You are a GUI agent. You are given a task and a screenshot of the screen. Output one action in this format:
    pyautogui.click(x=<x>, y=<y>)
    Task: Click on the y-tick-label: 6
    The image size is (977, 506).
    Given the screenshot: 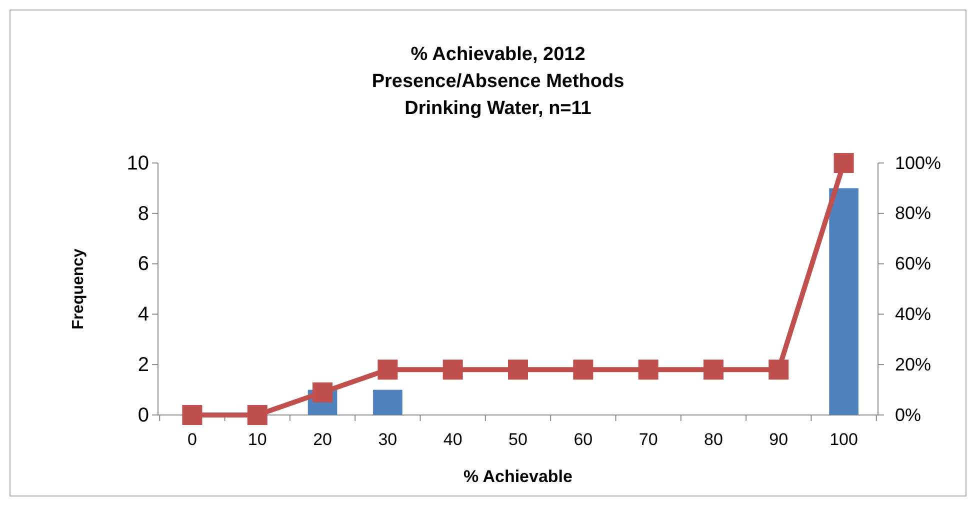 What is the action you would take?
    pyautogui.click(x=143, y=264)
    